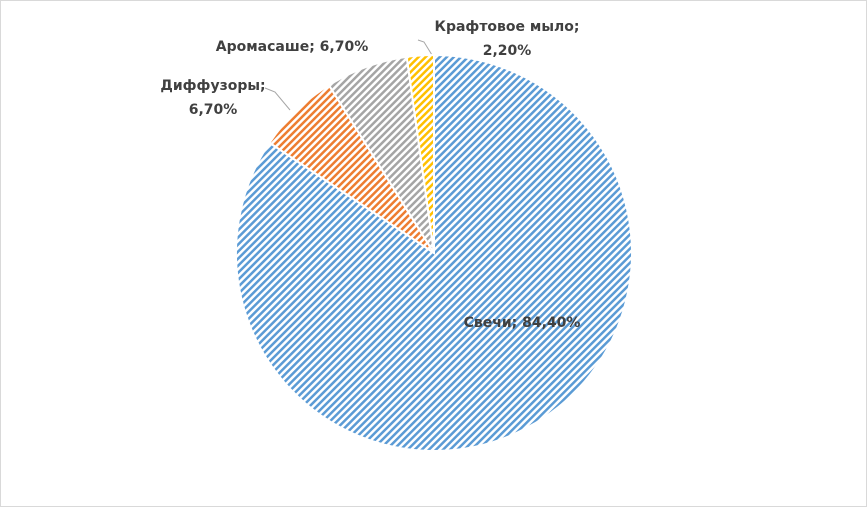  Describe the element at coordinates (212, 98) in the screenshot. I see `data-label: Диффузоры; 6,70%` at that location.